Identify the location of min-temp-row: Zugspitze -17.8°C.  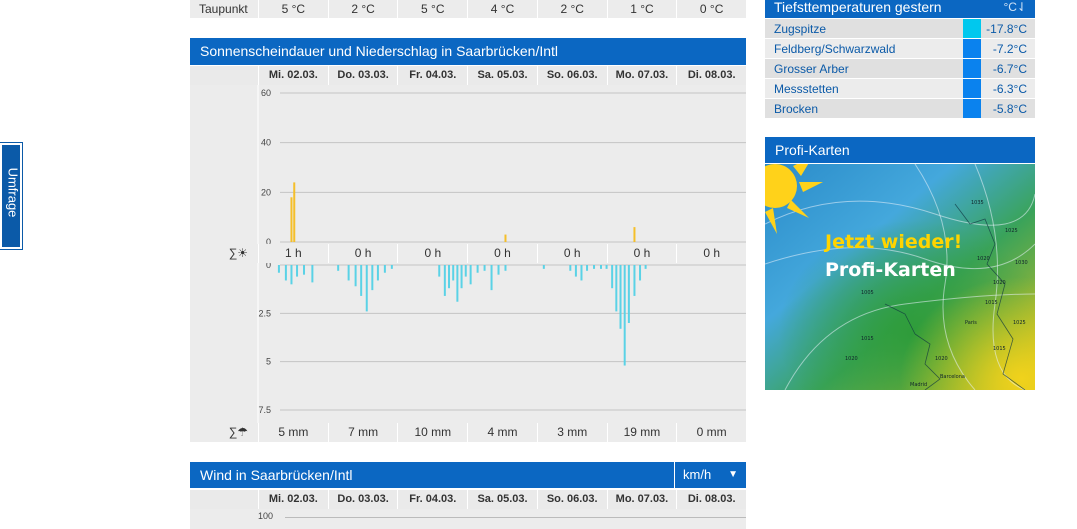
(900, 29).